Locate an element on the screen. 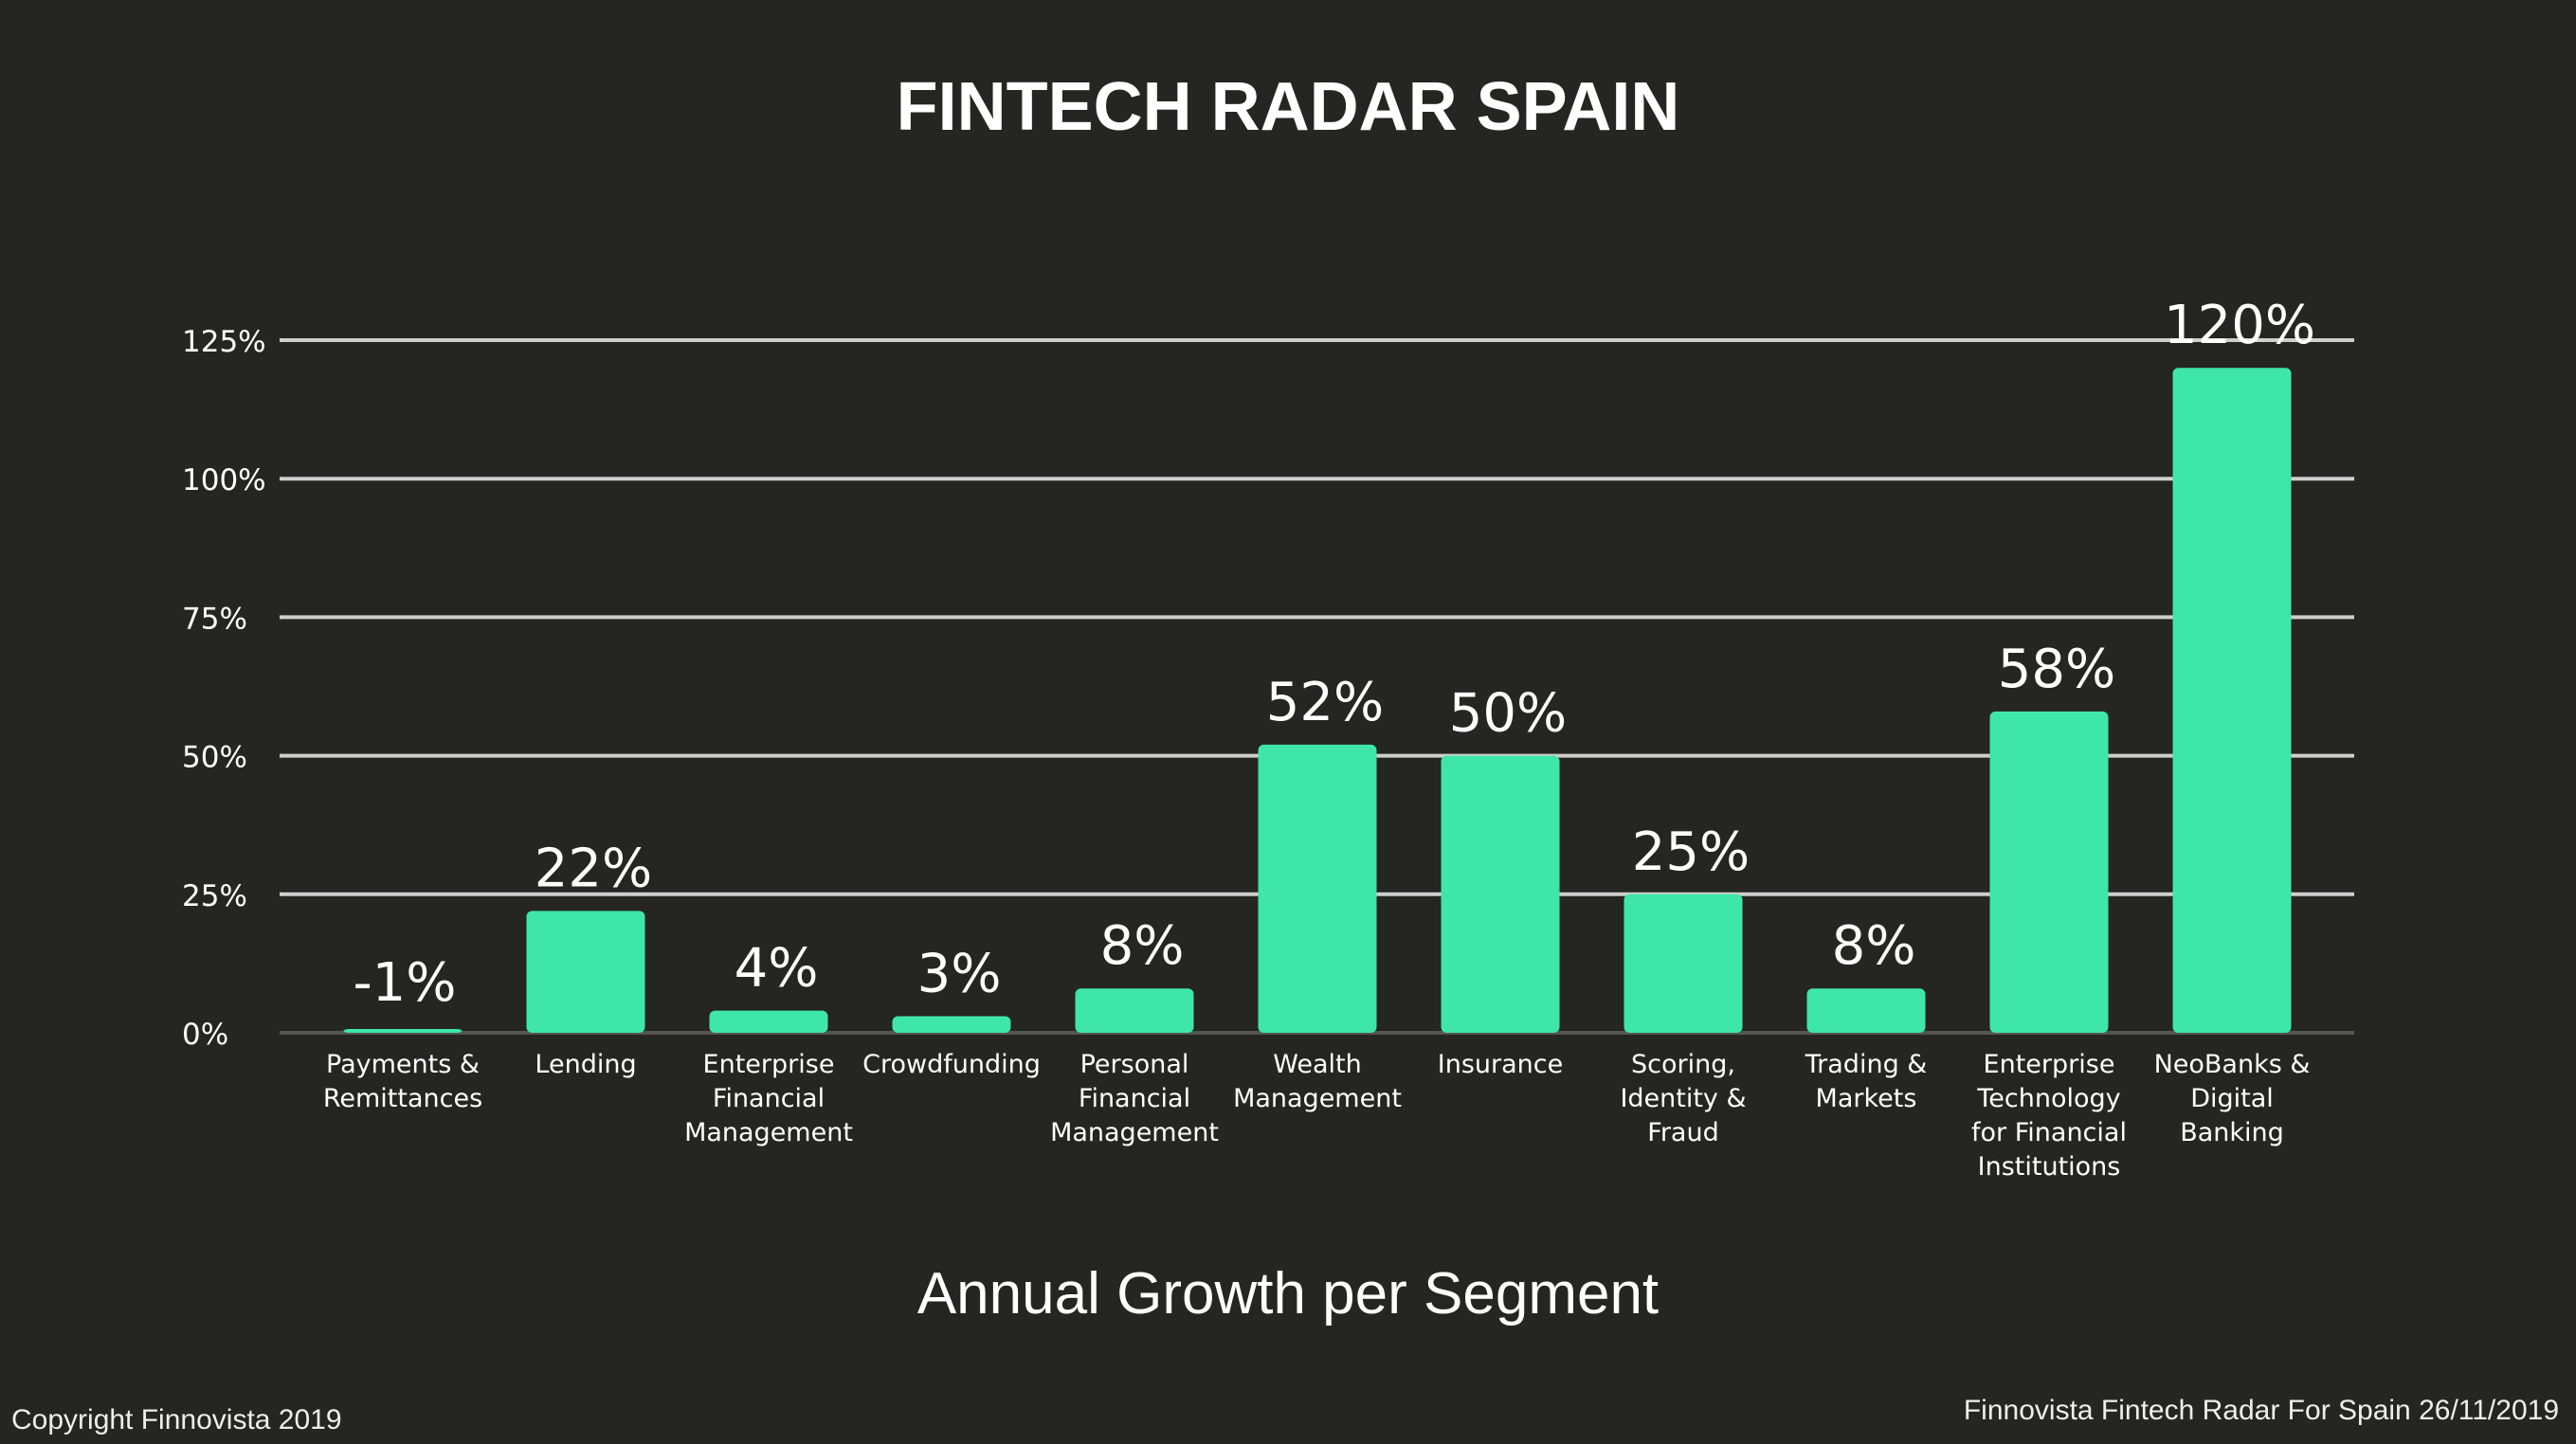  x-tick-label: for Financial is located at coordinates (2049, 1132).